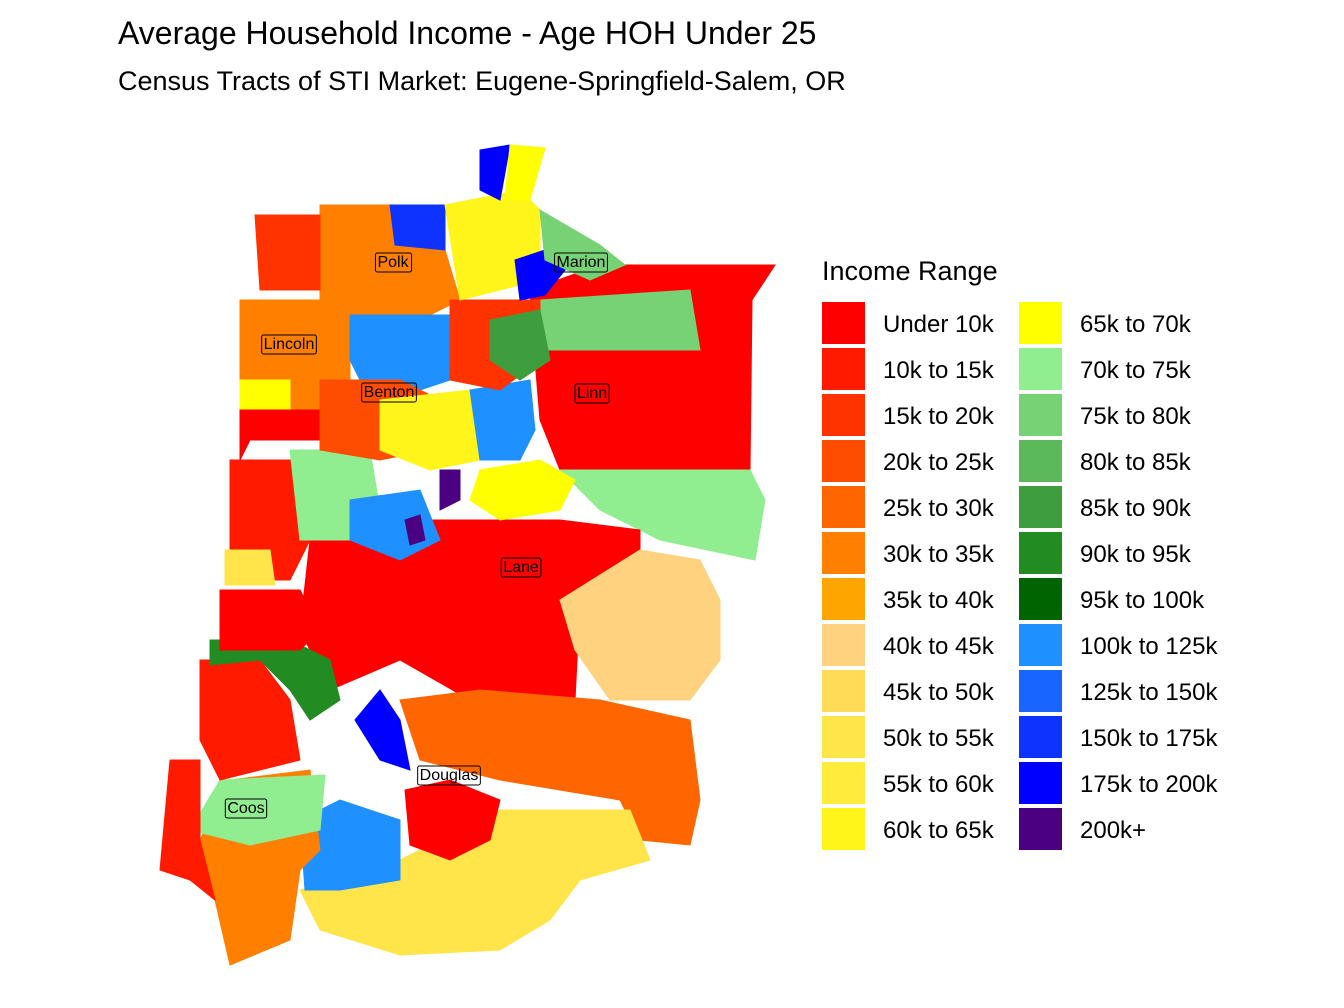  I want to click on county-label: Lincoln, so click(289, 344).